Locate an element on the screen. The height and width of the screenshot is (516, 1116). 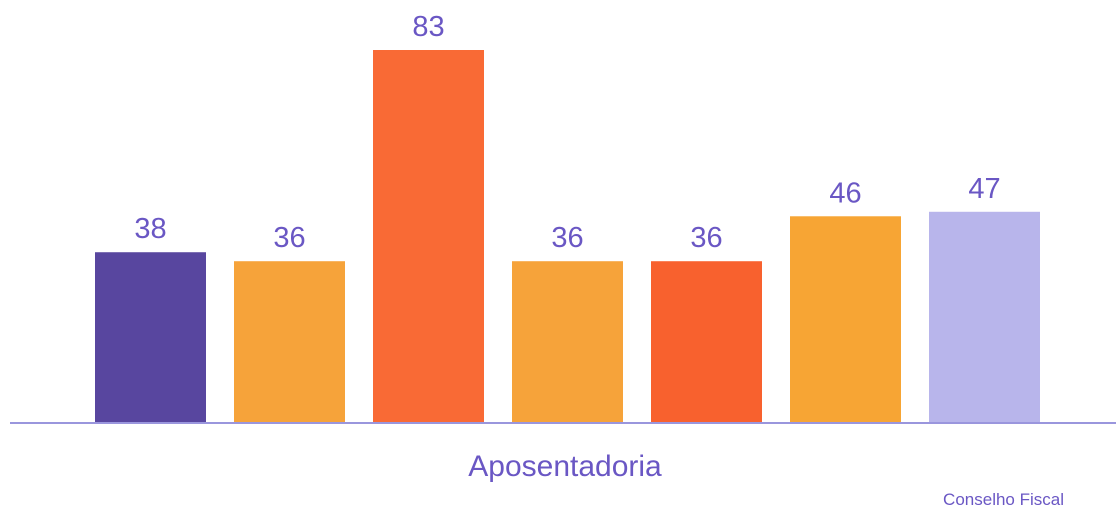
x-axis-category-label: Aposentadoria is located at coordinates (565, 466).